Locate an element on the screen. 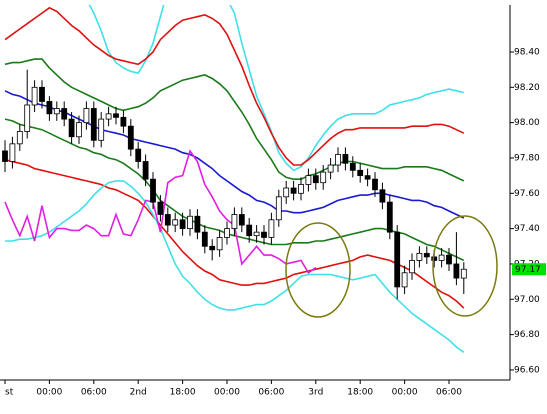 The image size is (547, 414). y-tick-label: 96.60 is located at coordinates (527, 370).